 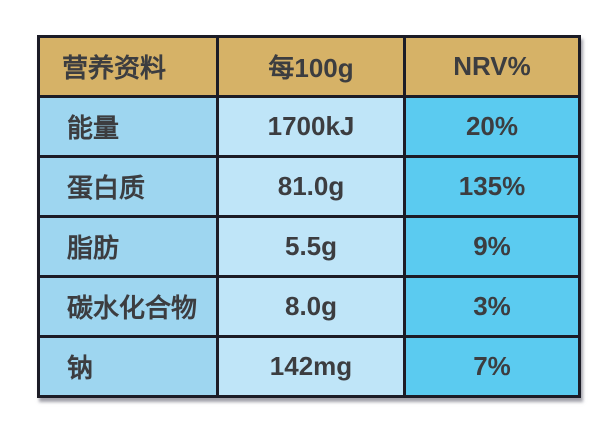 I want to click on row-value-cell: 5.5g, so click(x=311, y=246).